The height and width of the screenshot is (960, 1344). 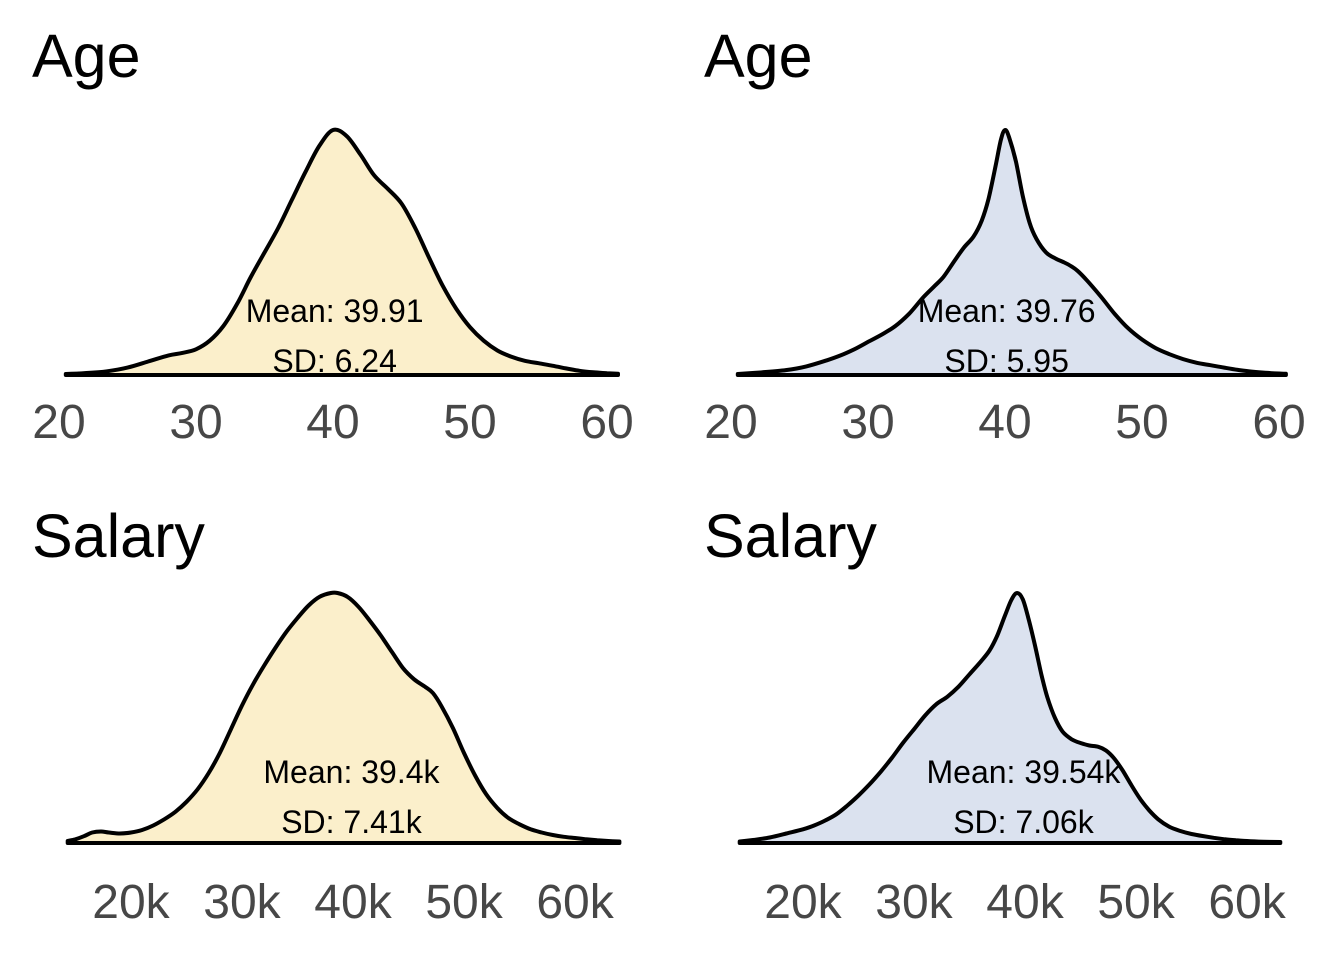 I want to click on sd-label: SD: 6.24, so click(x=334, y=361).